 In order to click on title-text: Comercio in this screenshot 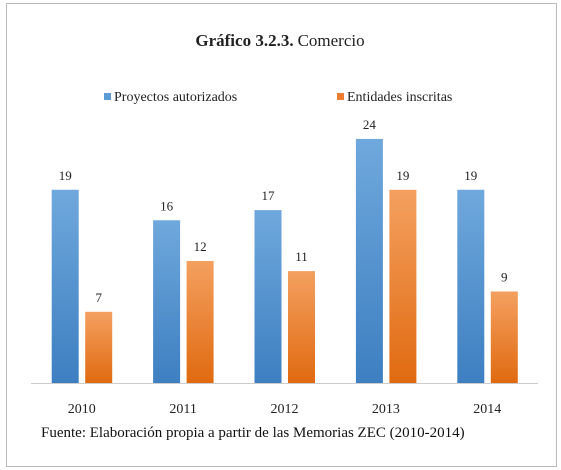, I will do `click(331, 40)`.